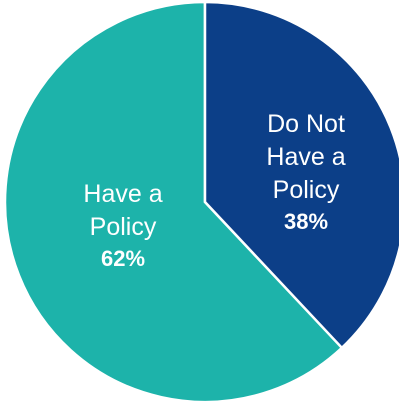 The width and height of the screenshot is (399, 404). Describe the element at coordinates (305, 157) in the screenshot. I see `label-do-not-have-policy-line: Have a` at that location.